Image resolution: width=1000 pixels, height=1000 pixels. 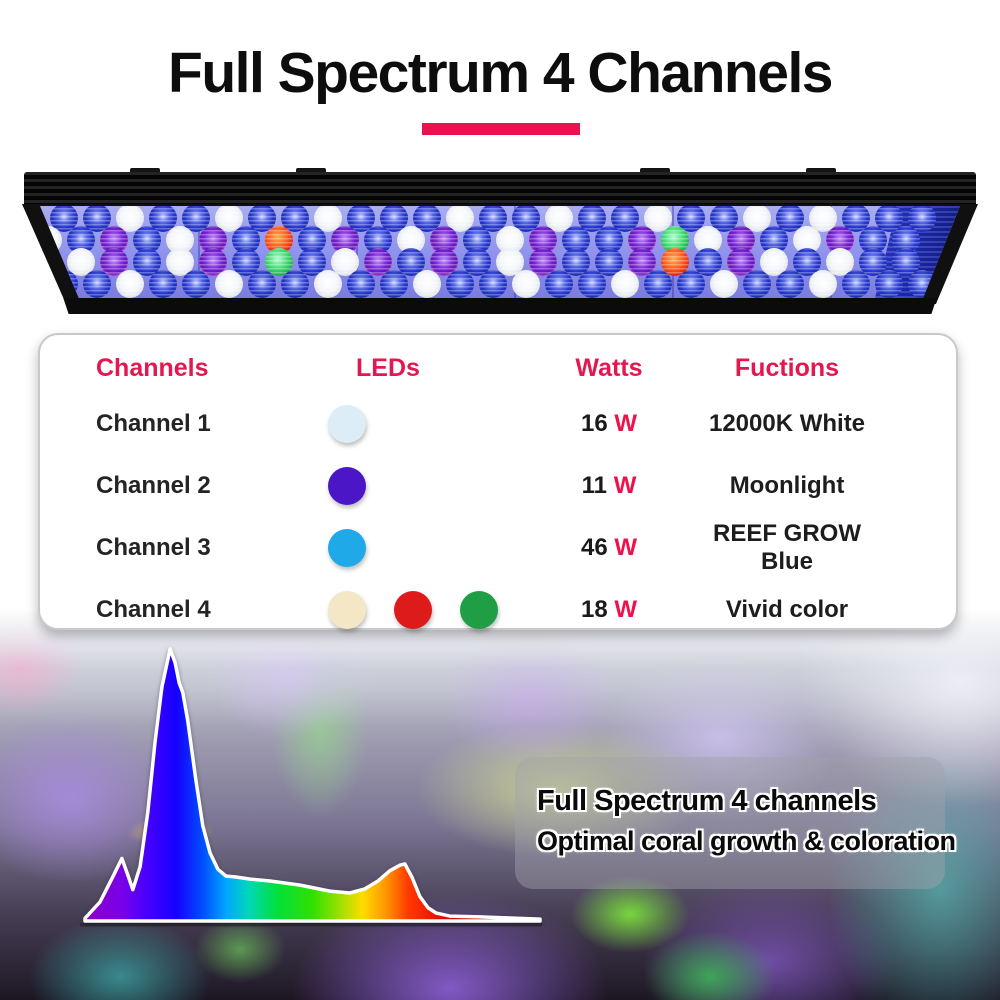 What do you see at coordinates (500, 253) in the screenshot?
I see `led-panel` at bounding box center [500, 253].